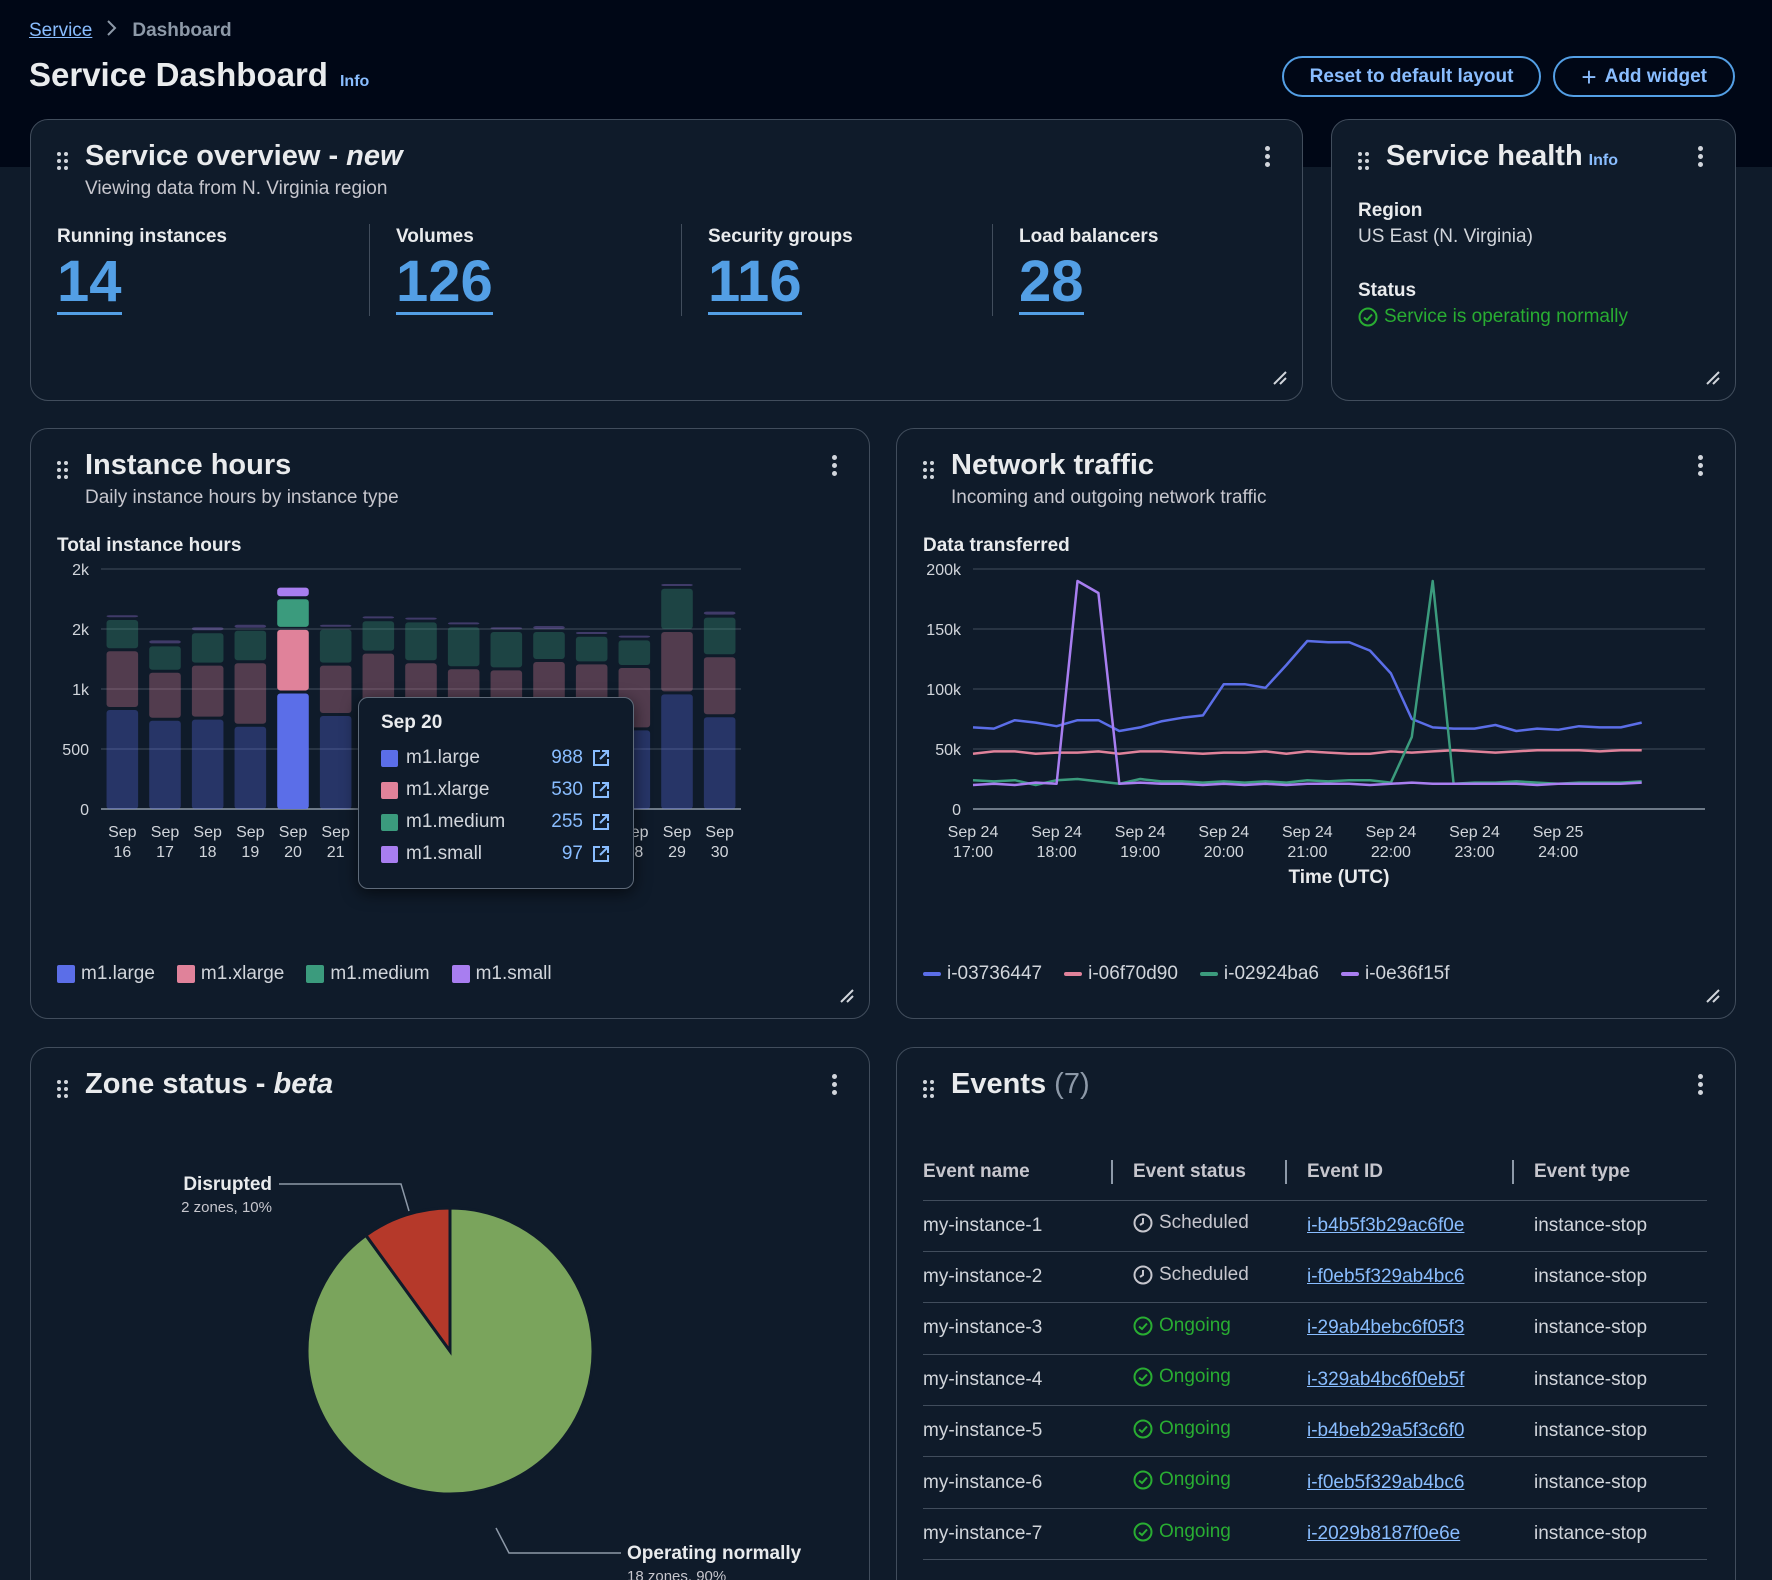  Describe the element at coordinates (407, 1281) in the screenshot. I see `pie-slice-disrupted` at that location.